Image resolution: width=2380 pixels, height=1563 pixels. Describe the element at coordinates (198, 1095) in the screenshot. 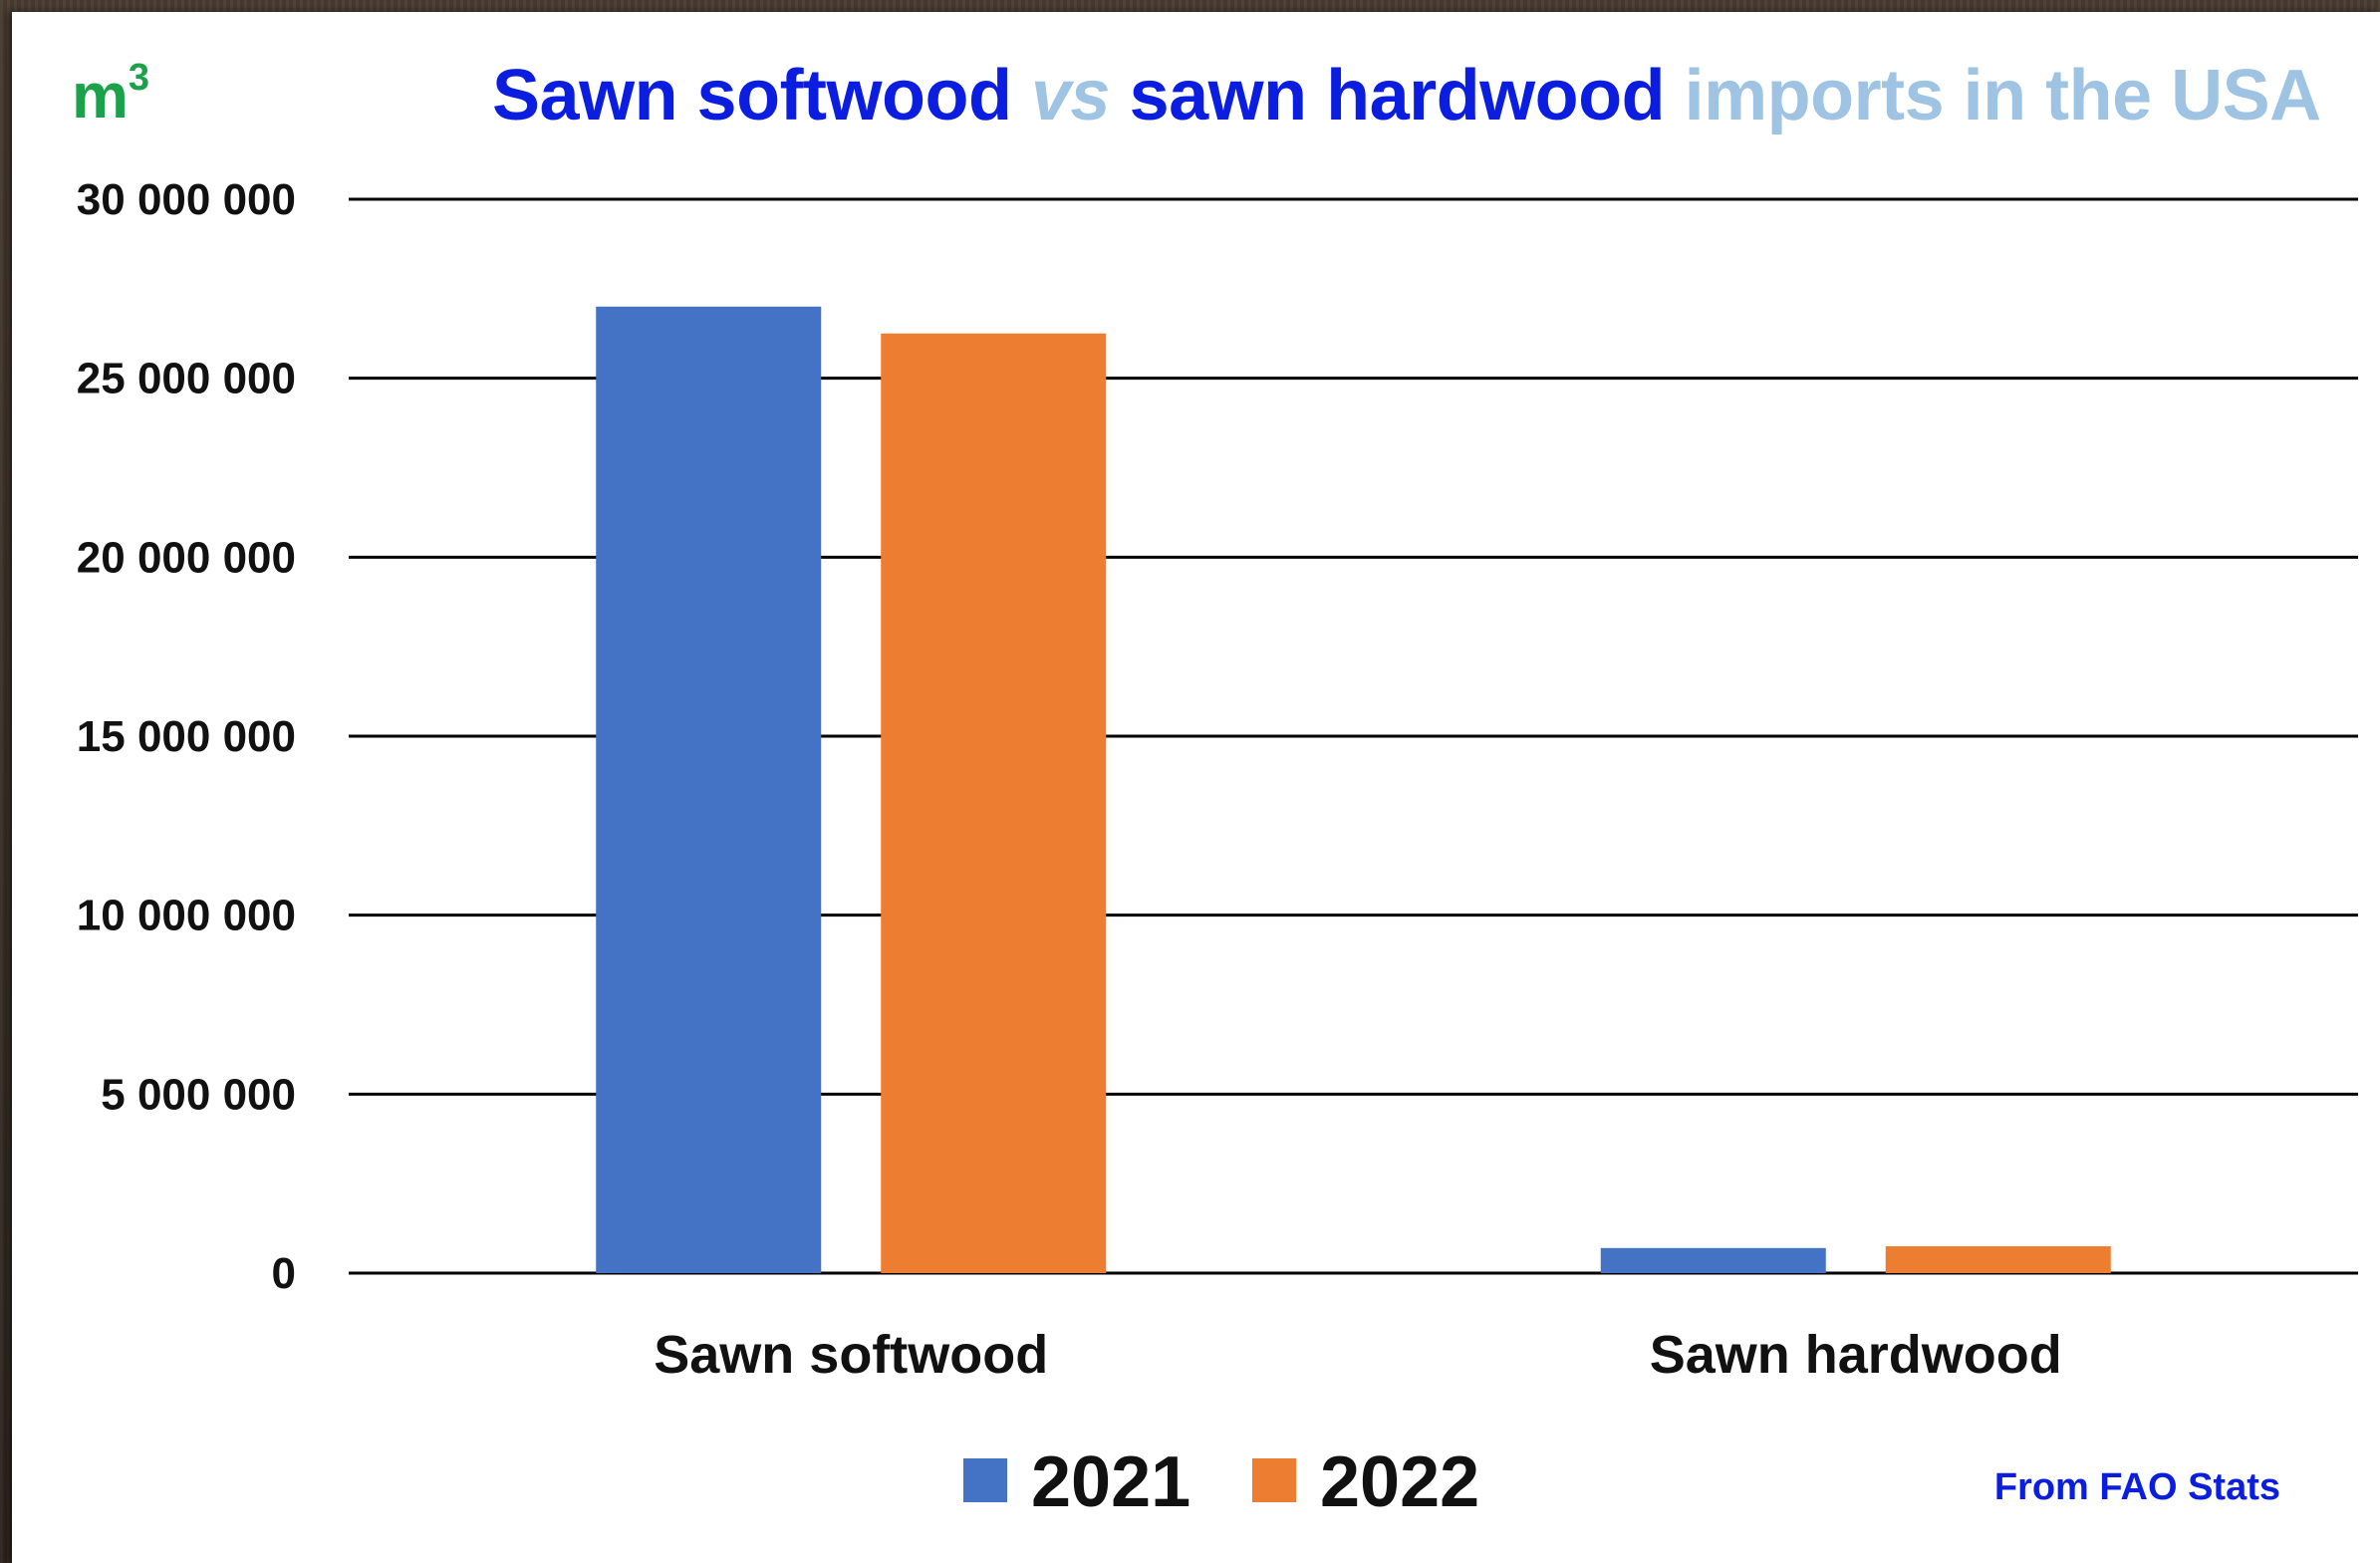

I see `y-tick-label: 5 000 000` at that location.